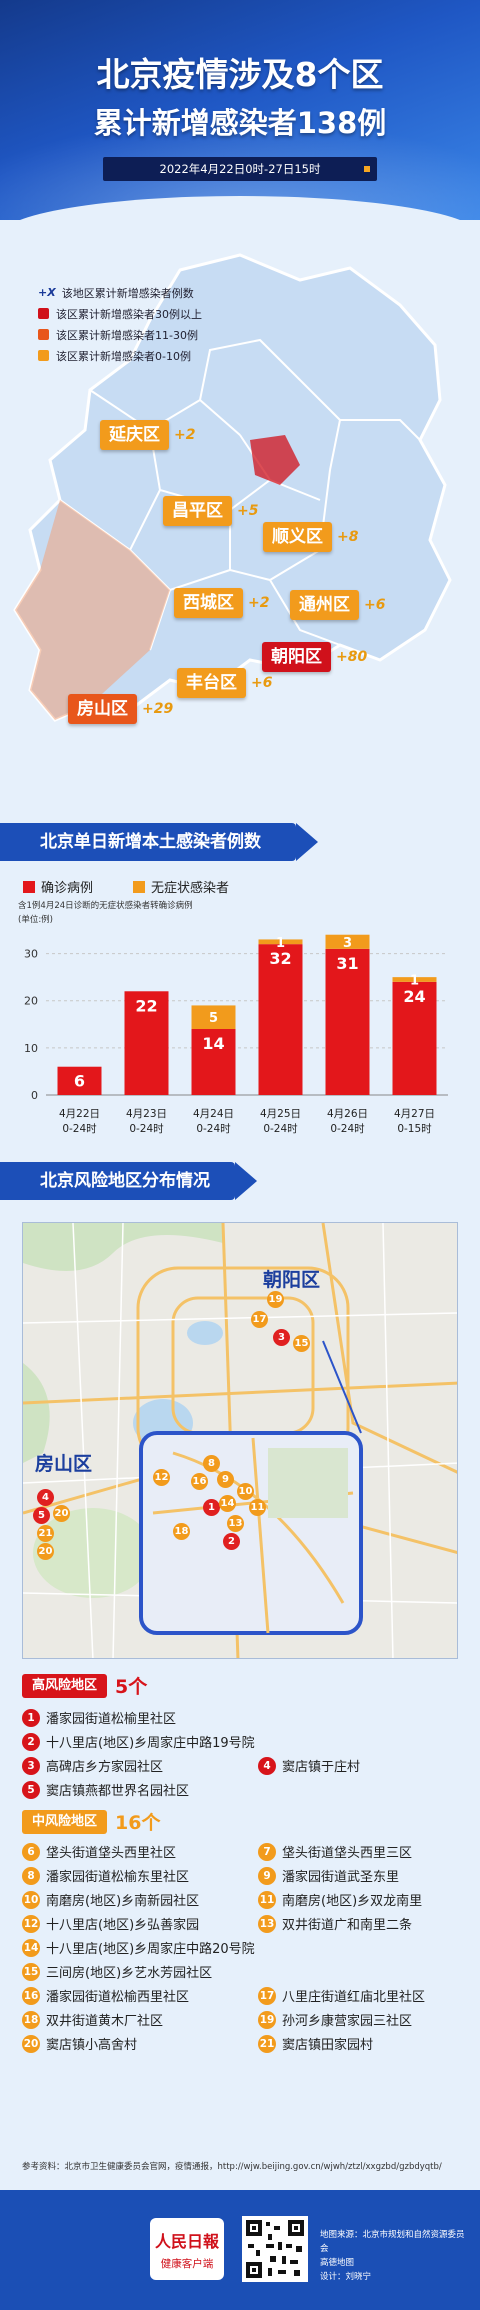 The width and height of the screenshot is (480, 2310). What do you see at coordinates (31, 1995) in the screenshot?
I see `item-number-badge: 16` at bounding box center [31, 1995].